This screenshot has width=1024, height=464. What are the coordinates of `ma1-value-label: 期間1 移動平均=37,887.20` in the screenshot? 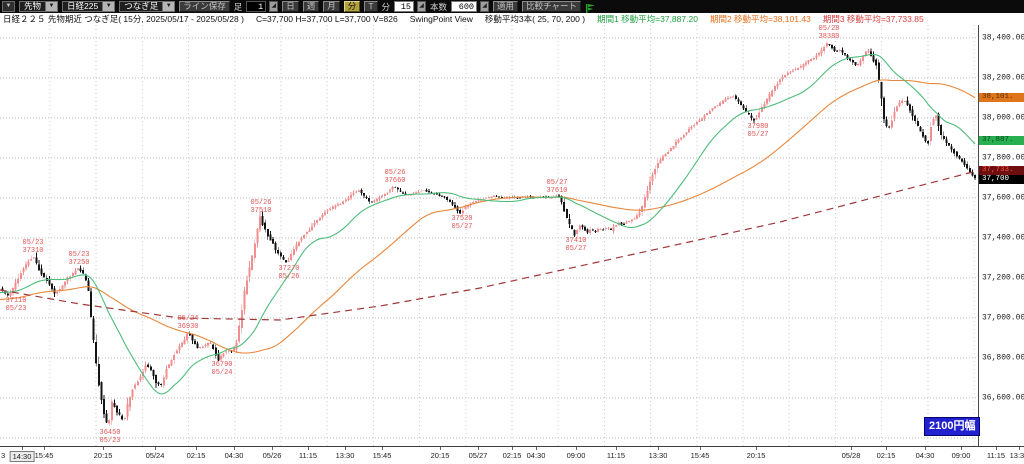 It's located at (647, 19).